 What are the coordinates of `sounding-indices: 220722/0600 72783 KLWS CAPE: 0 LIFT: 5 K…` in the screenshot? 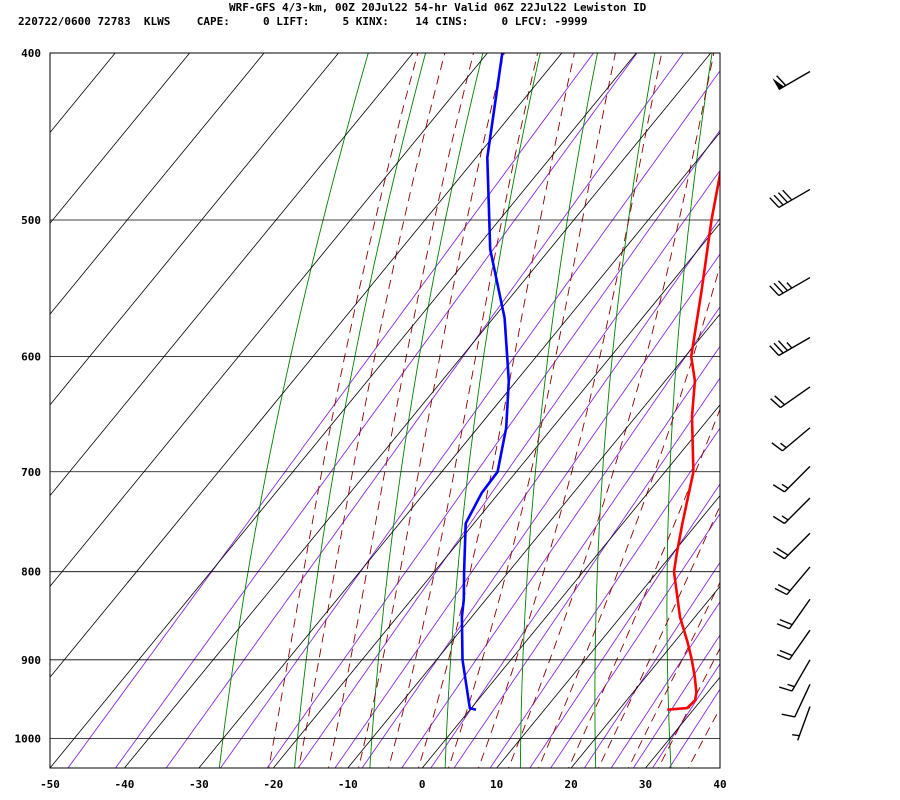 It's located at (303, 21).